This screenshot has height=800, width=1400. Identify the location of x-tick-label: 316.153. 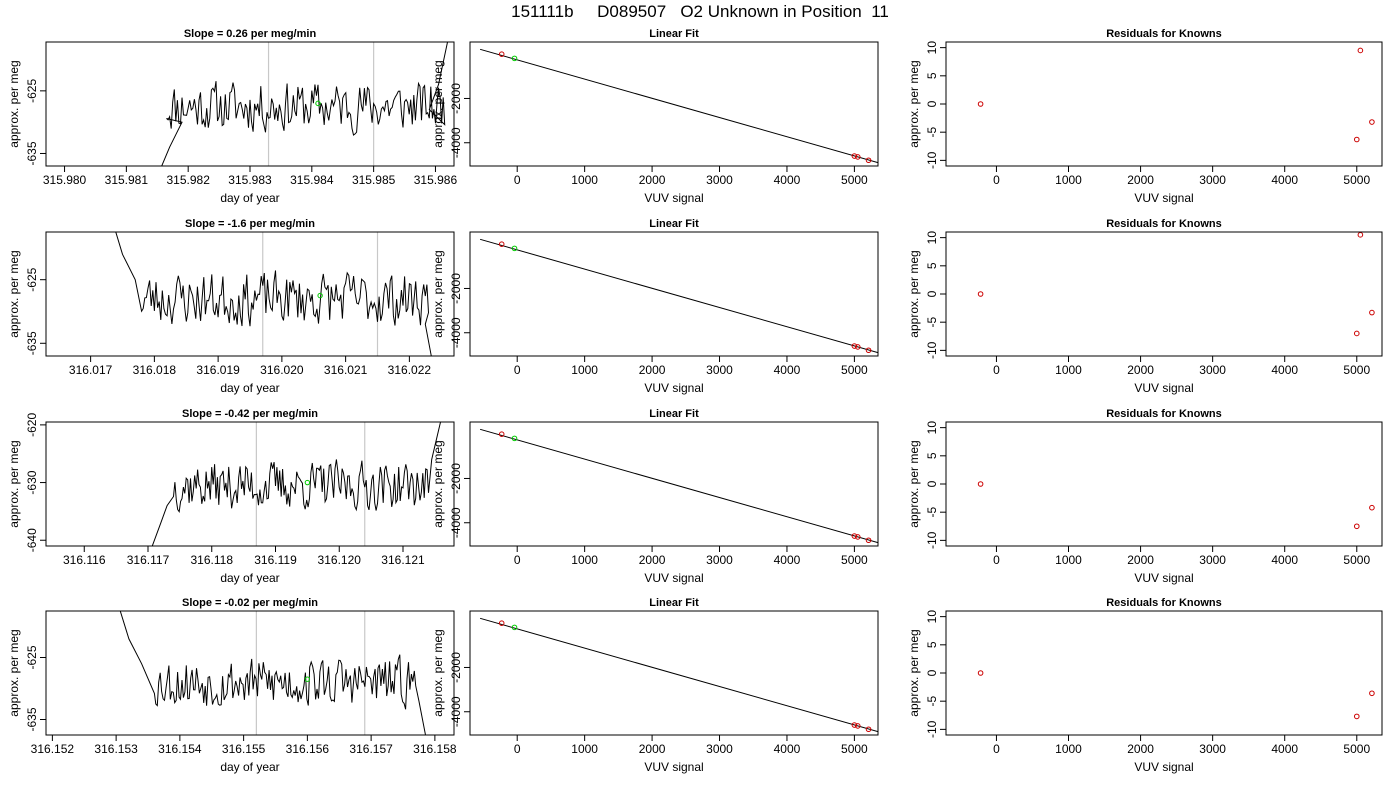
(116, 749).